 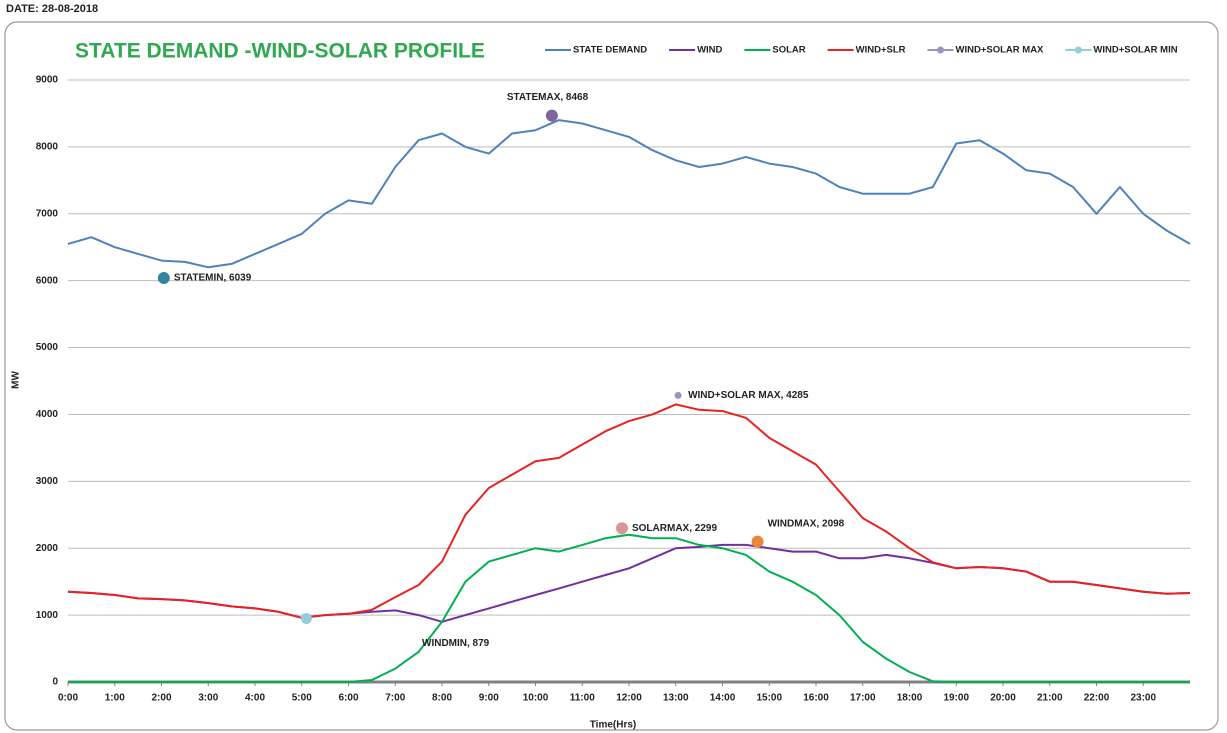 What do you see at coordinates (280, 51) in the screenshot?
I see `chart-title: STATE DEMAND -WIND-SOLAR PROFILE` at bounding box center [280, 51].